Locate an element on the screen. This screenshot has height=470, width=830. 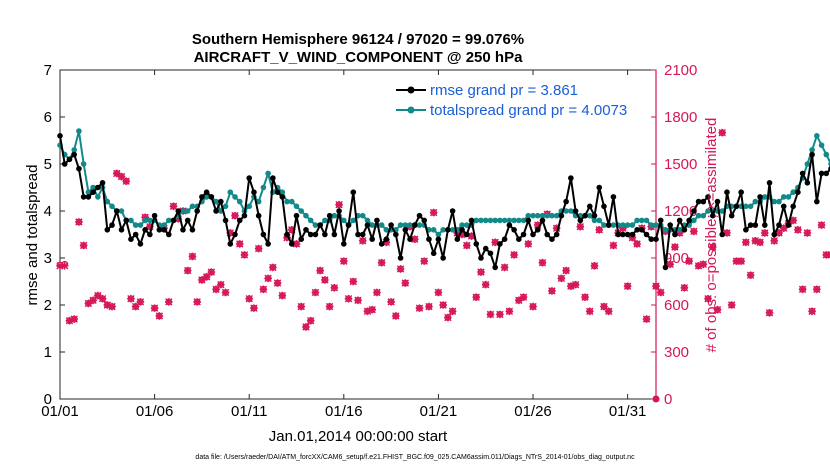
legend-rmse-label: rmse grand pr = 3.861 is located at coordinates (504, 90).